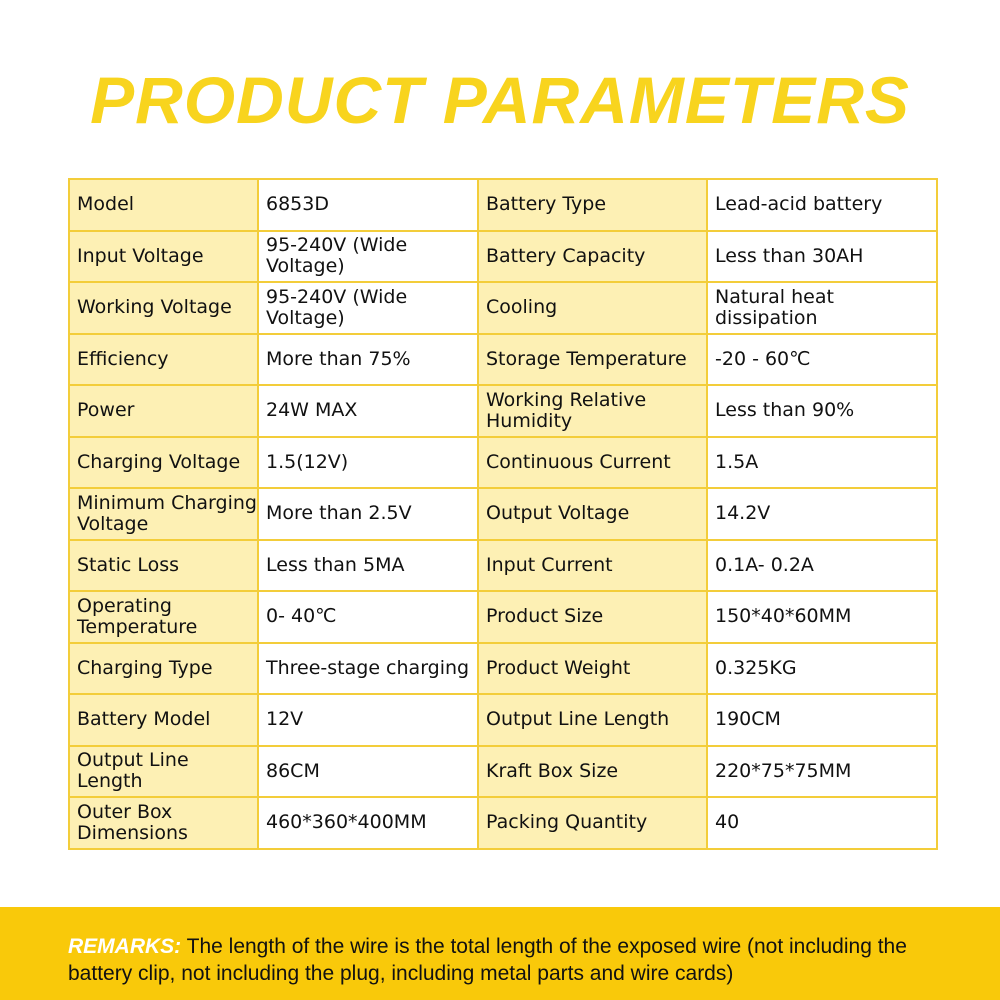 This screenshot has width=1000, height=1000. What do you see at coordinates (592, 411) in the screenshot?
I see `param-label: Working Relative Humidity` at bounding box center [592, 411].